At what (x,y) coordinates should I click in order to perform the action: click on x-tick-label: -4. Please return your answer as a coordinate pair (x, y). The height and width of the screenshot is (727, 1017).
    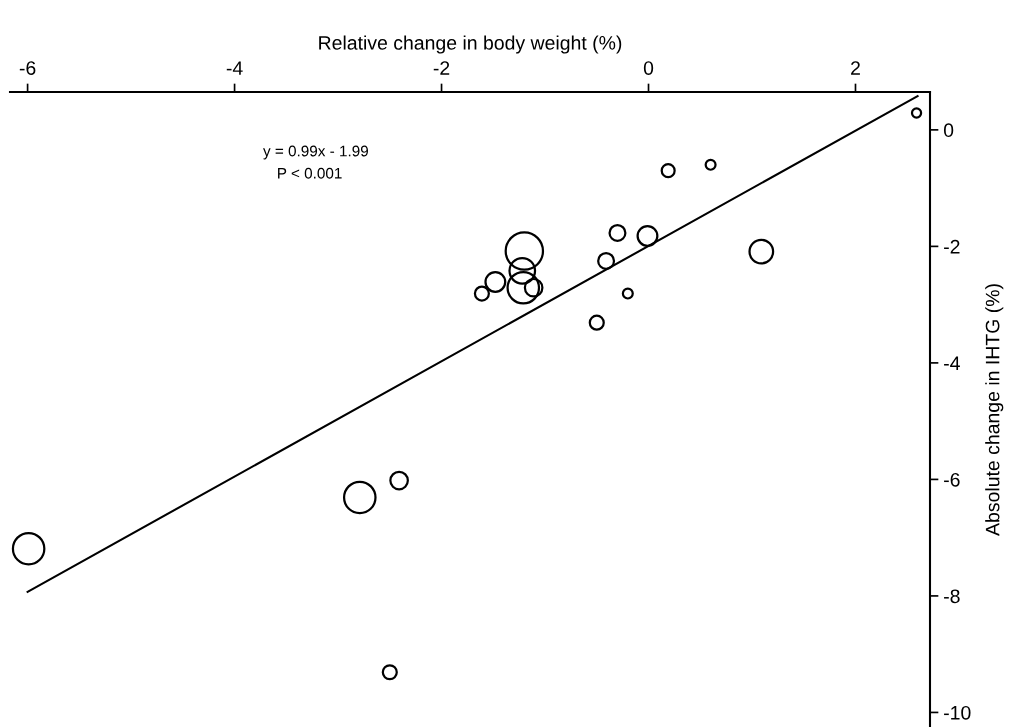
    Looking at the image, I should click on (234, 68).